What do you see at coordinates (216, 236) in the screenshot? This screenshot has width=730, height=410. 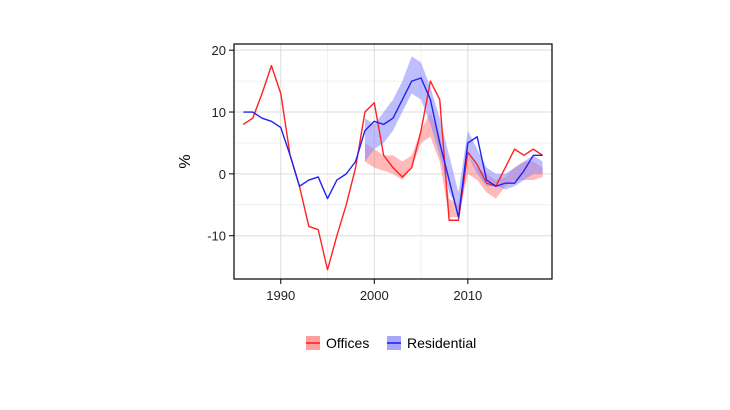 I see `y-tick-label: -10` at bounding box center [216, 236].